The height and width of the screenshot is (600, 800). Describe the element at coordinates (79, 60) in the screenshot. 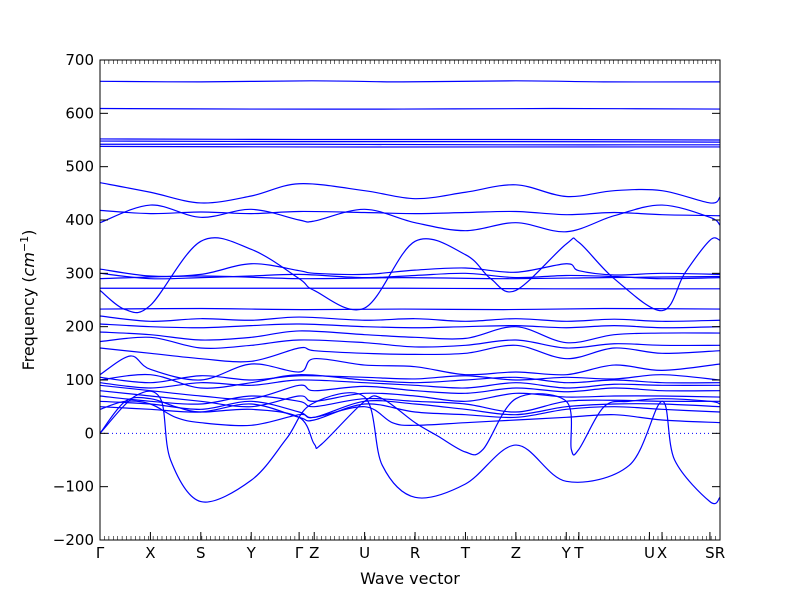

I see `y-tick-label: 700` at that location.